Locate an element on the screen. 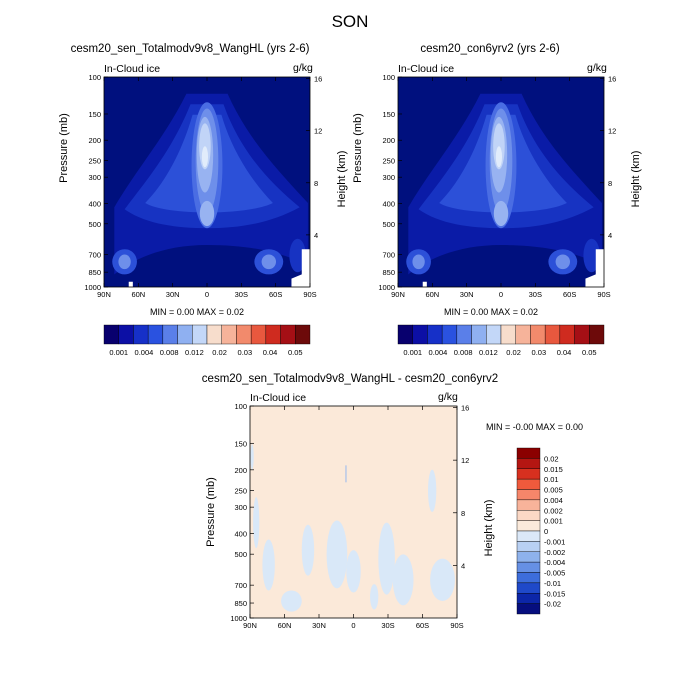 This screenshot has width=700, height=700. x-tick-label: 90S is located at coordinates (309, 294).